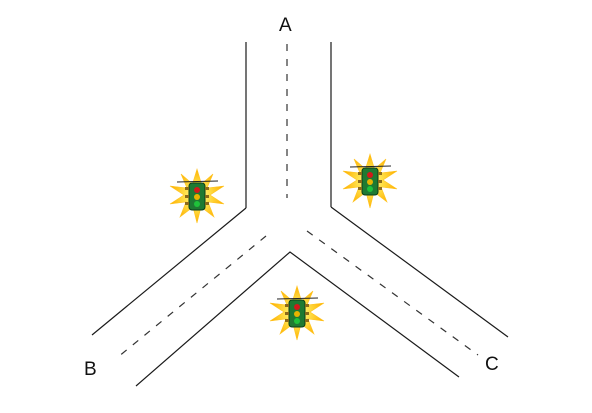 This screenshot has height=413, width=592. I want to click on lane-divider-b, so click(192, 296).